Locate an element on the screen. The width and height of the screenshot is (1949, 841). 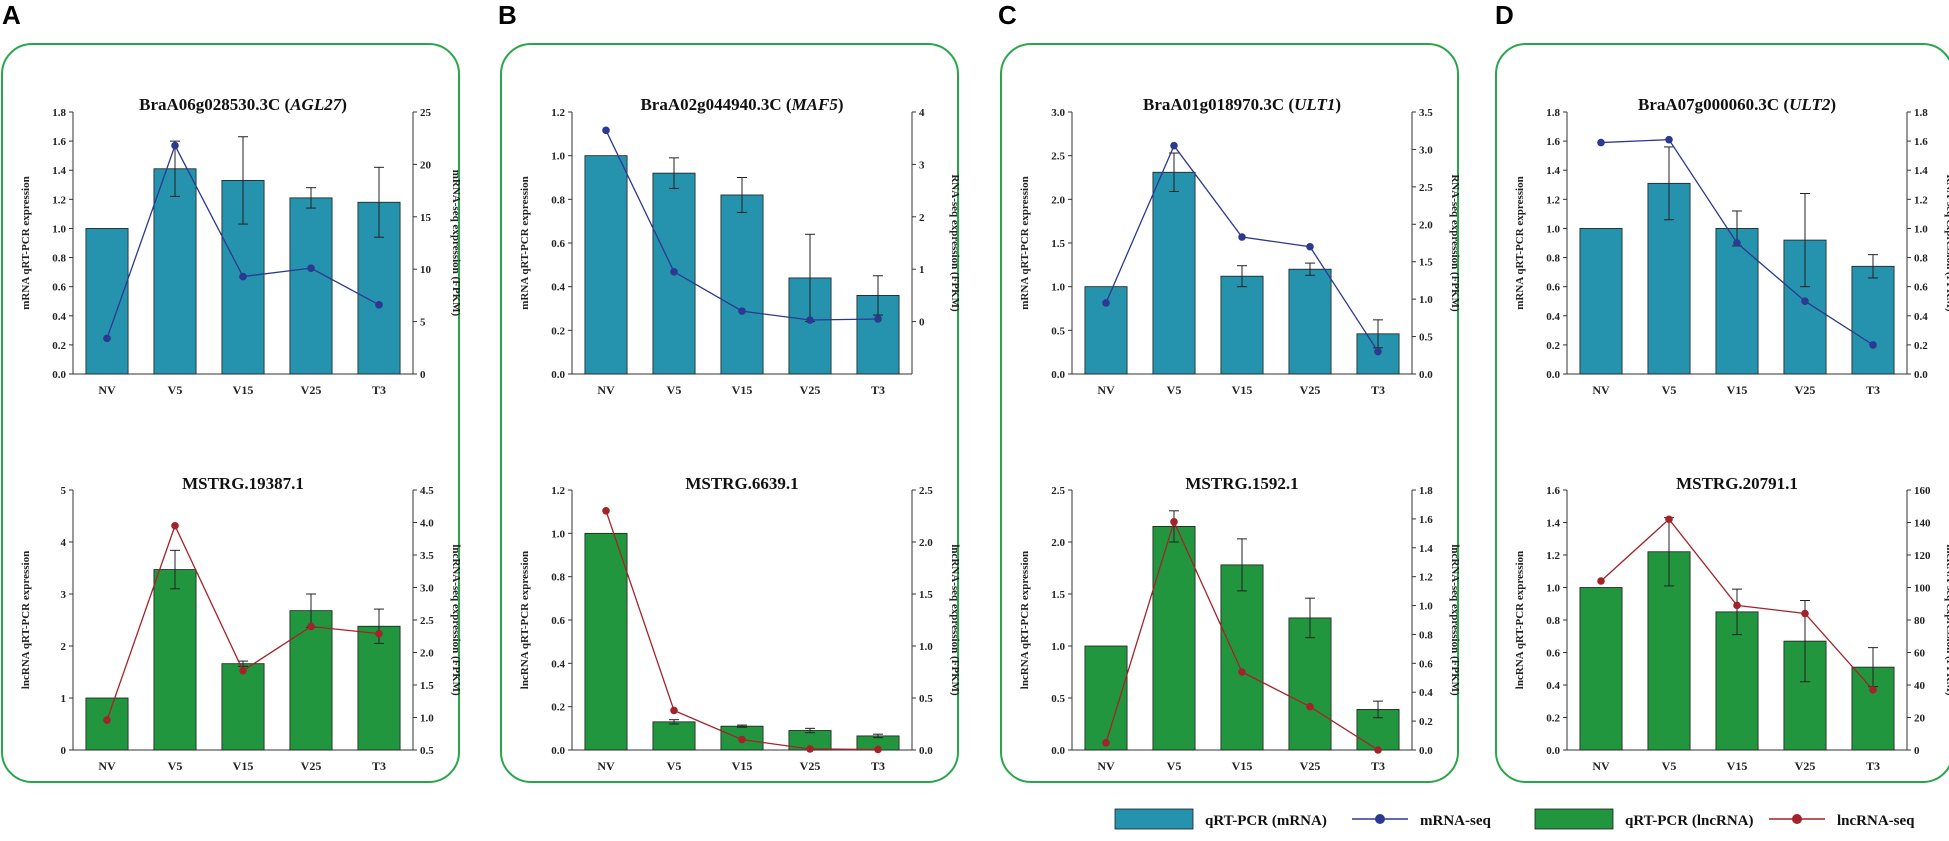
chart-title-main: MSTRG.1592.1 is located at coordinates (1241, 483).